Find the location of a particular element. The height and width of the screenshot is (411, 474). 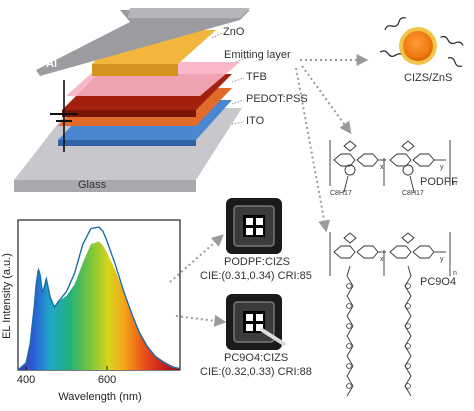

photo-2-cri-value: CRI:88 is located at coordinates (294, 372).